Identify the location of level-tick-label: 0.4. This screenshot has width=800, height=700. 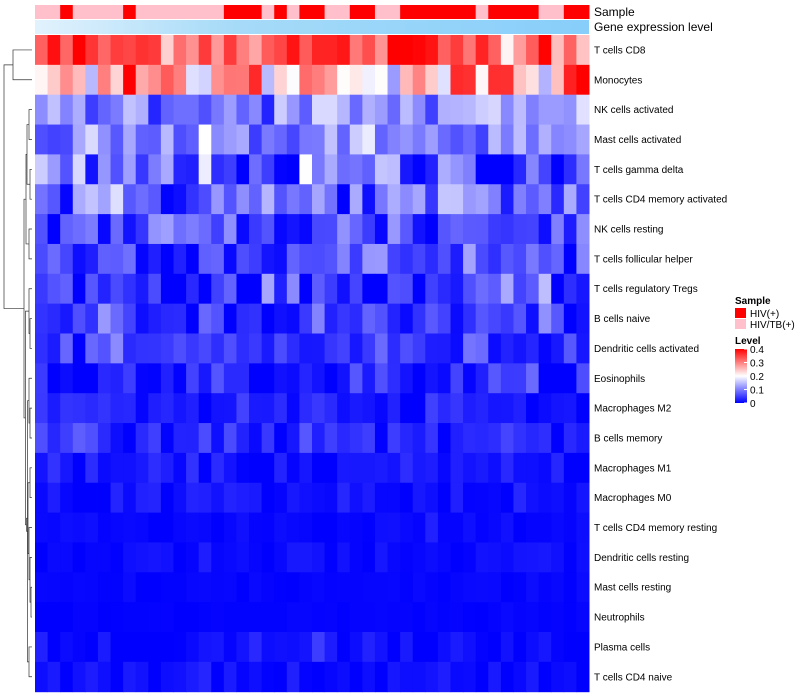
(757, 350).